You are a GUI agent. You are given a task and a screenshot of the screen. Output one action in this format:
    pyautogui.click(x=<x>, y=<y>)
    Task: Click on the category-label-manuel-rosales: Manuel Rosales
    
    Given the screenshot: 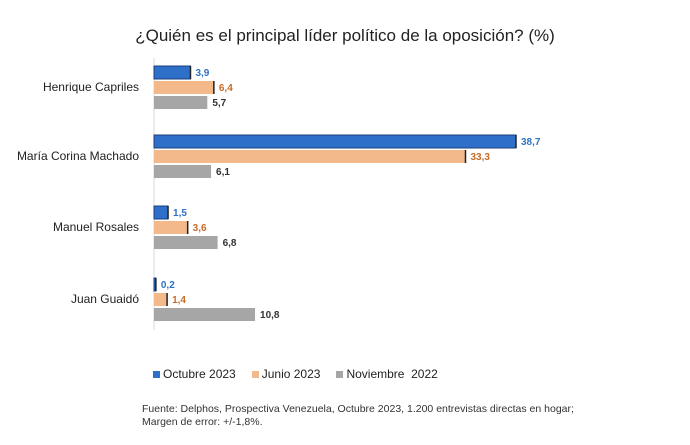 What is the action you would take?
    pyautogui.click(x=96, y=227)
    